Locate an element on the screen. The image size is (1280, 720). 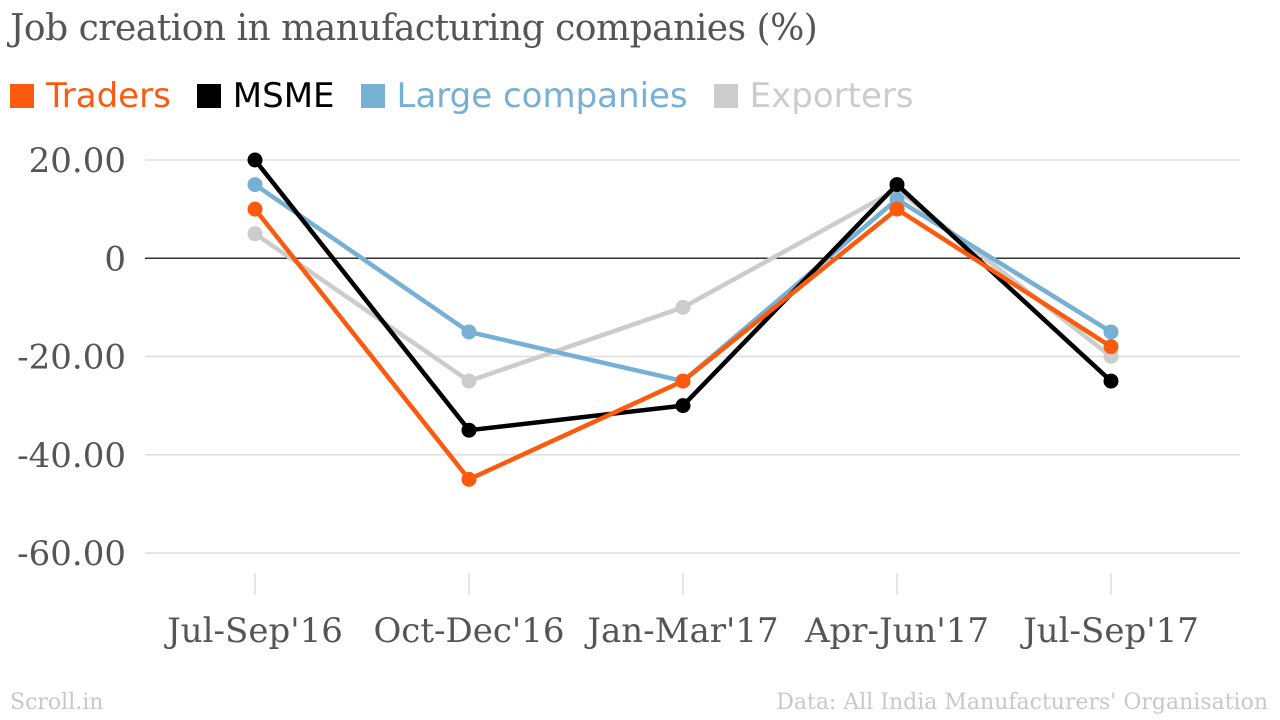
y-tick-label: -60.00 is located at coordinates (71, 554).